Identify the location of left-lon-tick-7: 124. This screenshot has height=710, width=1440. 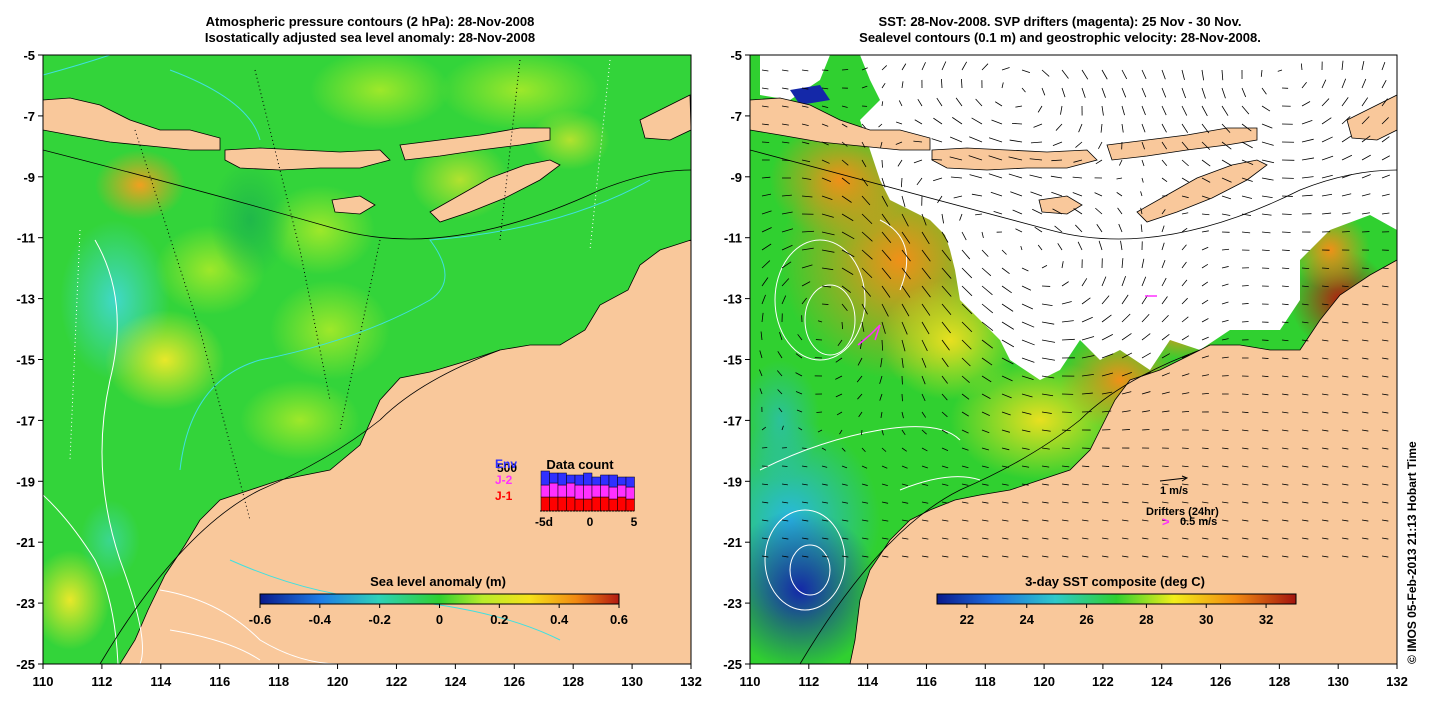
(456, 681).